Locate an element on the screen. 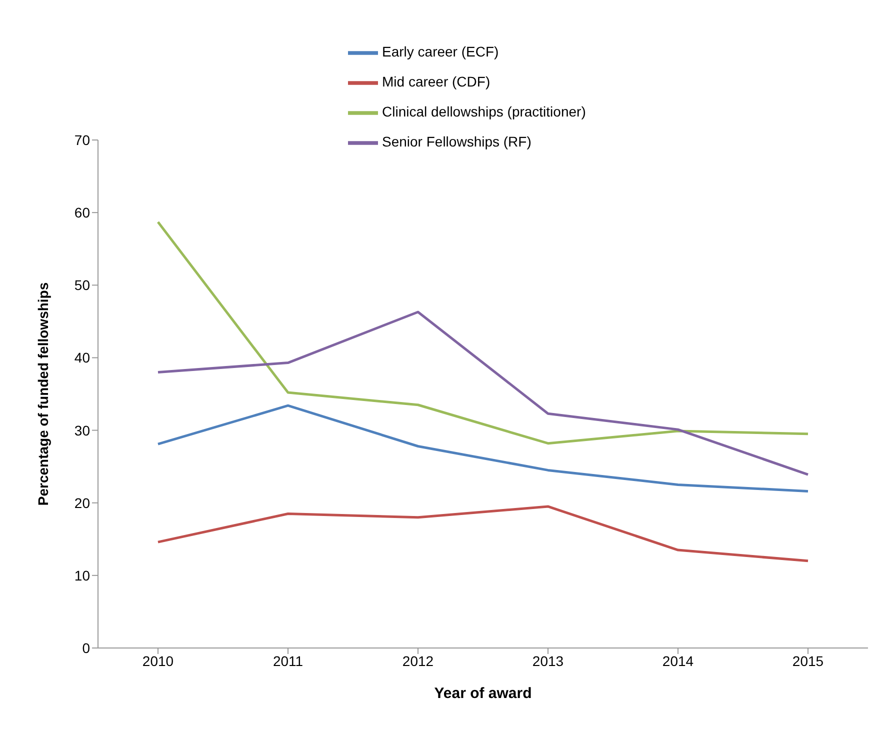 Image resolution: width=893 pixels, height=738 pixels. x-tick-label: 2013 is located at coordinates (548, 660).